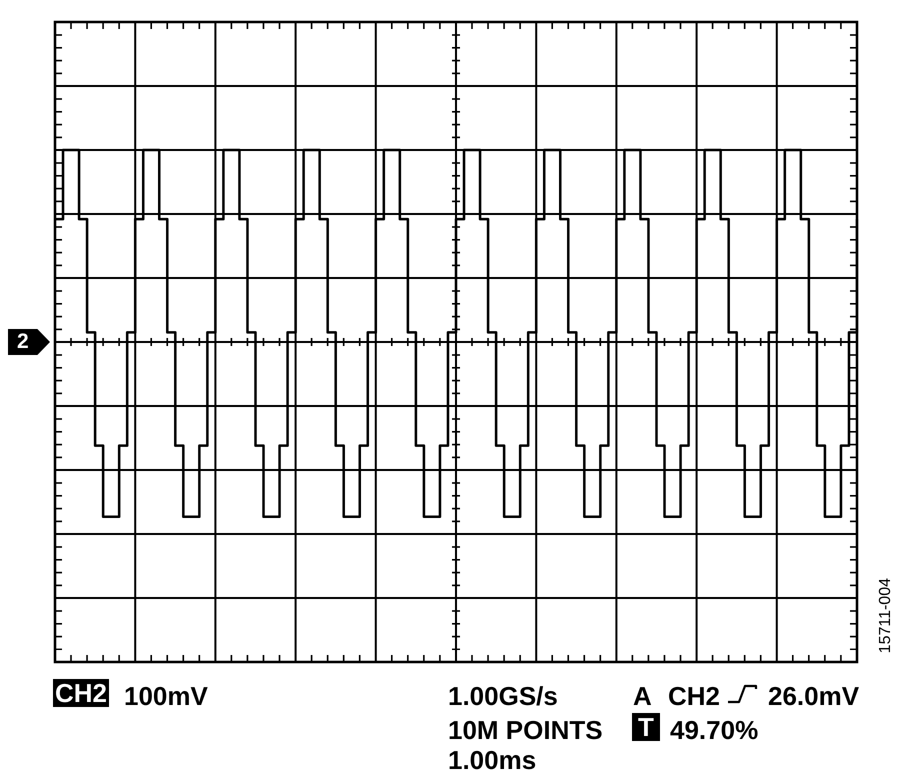 Image resolution: width=900 pixels, height=774 pixels. Describe the element at coordinates (503, 696) in the screenshot. I see `text: 1.00GS/s` at that location.